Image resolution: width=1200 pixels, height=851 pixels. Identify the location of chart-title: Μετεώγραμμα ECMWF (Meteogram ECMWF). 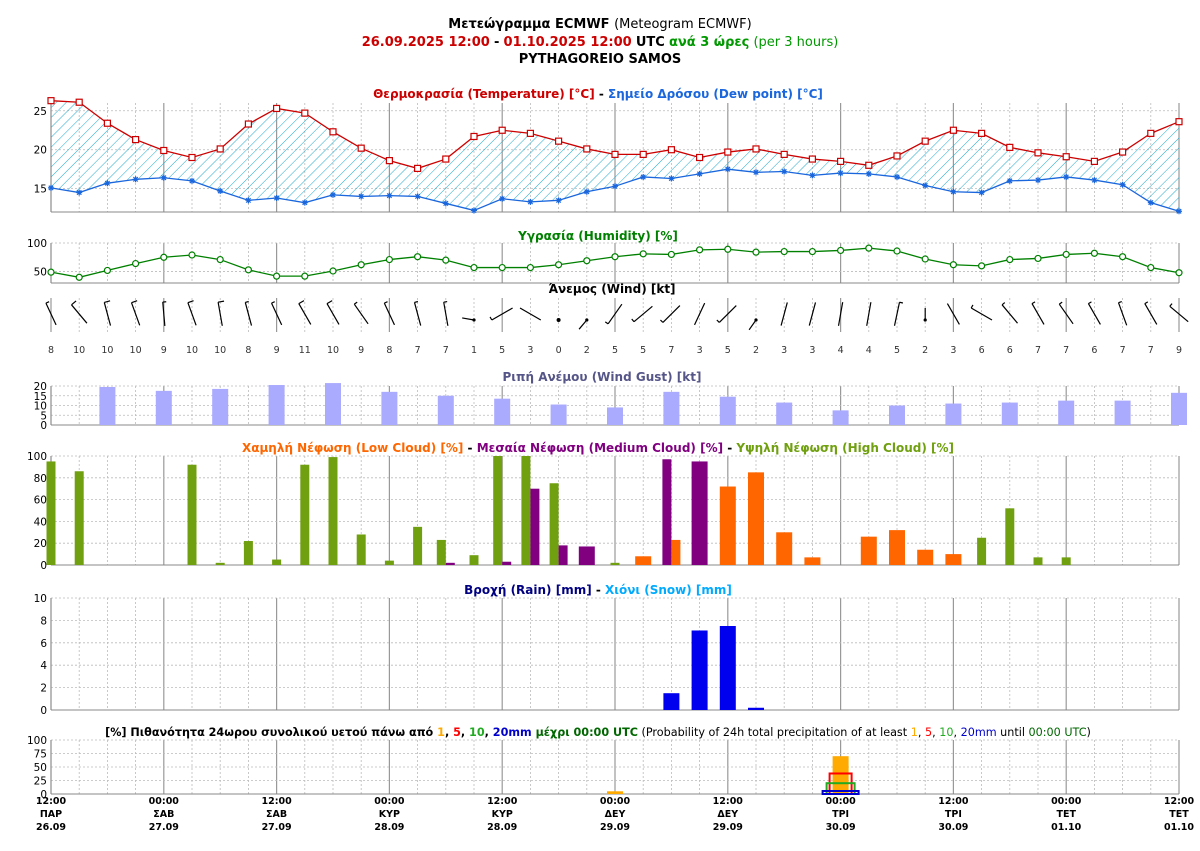
(600, 24).